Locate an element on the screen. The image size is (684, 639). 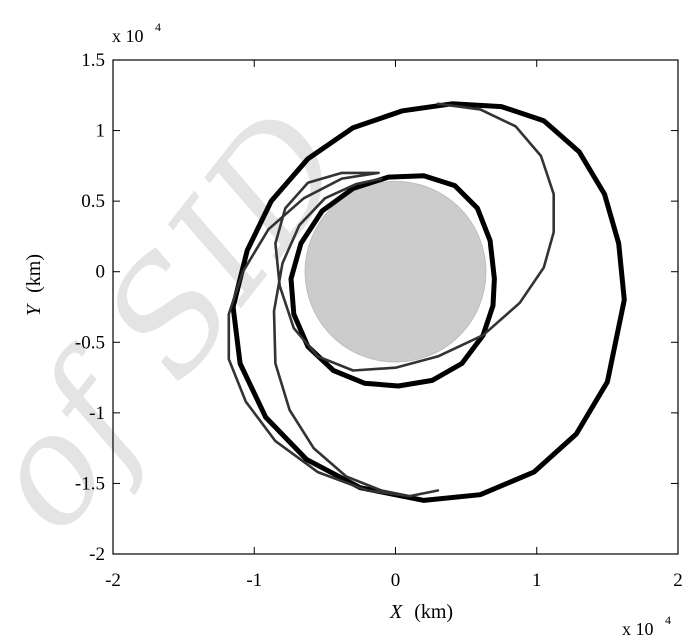
x-tick-label: -2 is located at coordinates (113, 580).